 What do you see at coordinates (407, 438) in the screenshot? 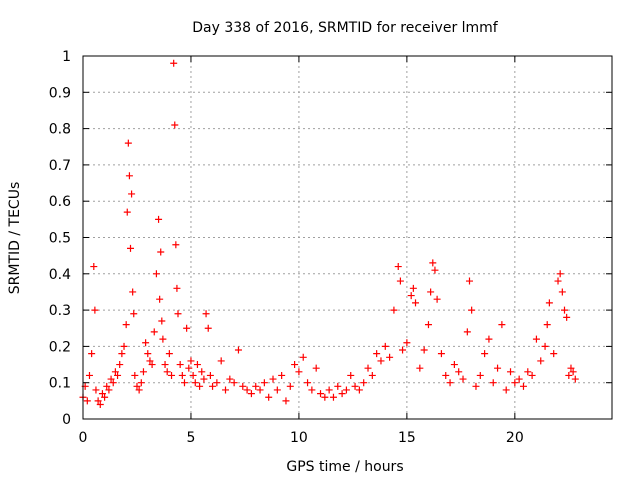
I see `x-tick-label: 15` at bounding box center [407, 438].